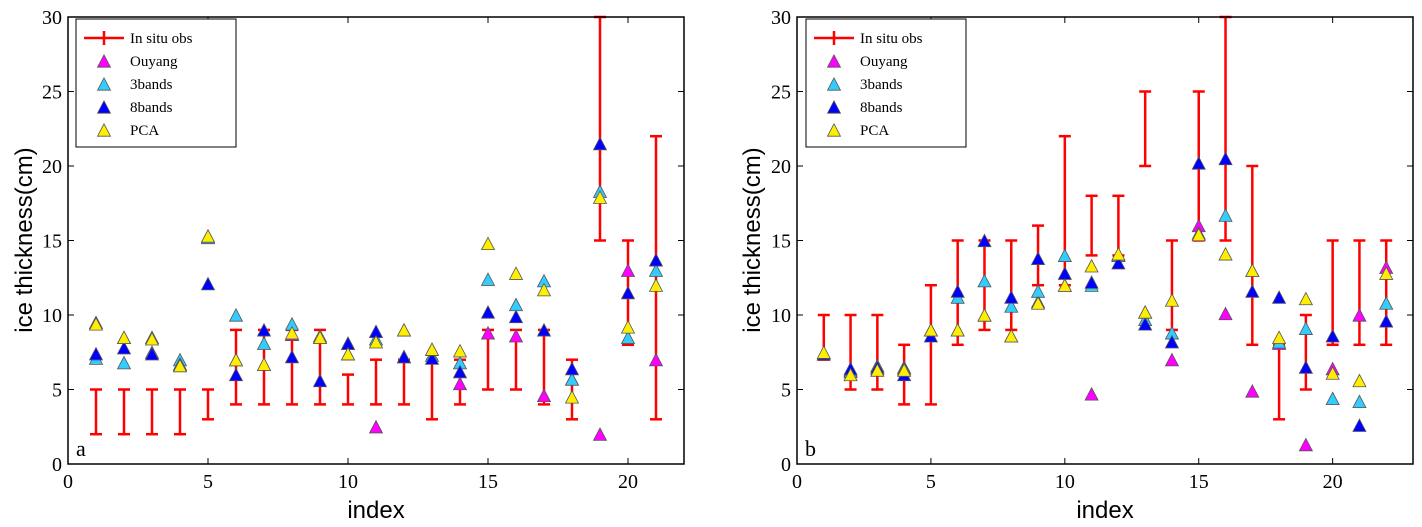  I want to click on series-pca, so click(1105, 307).